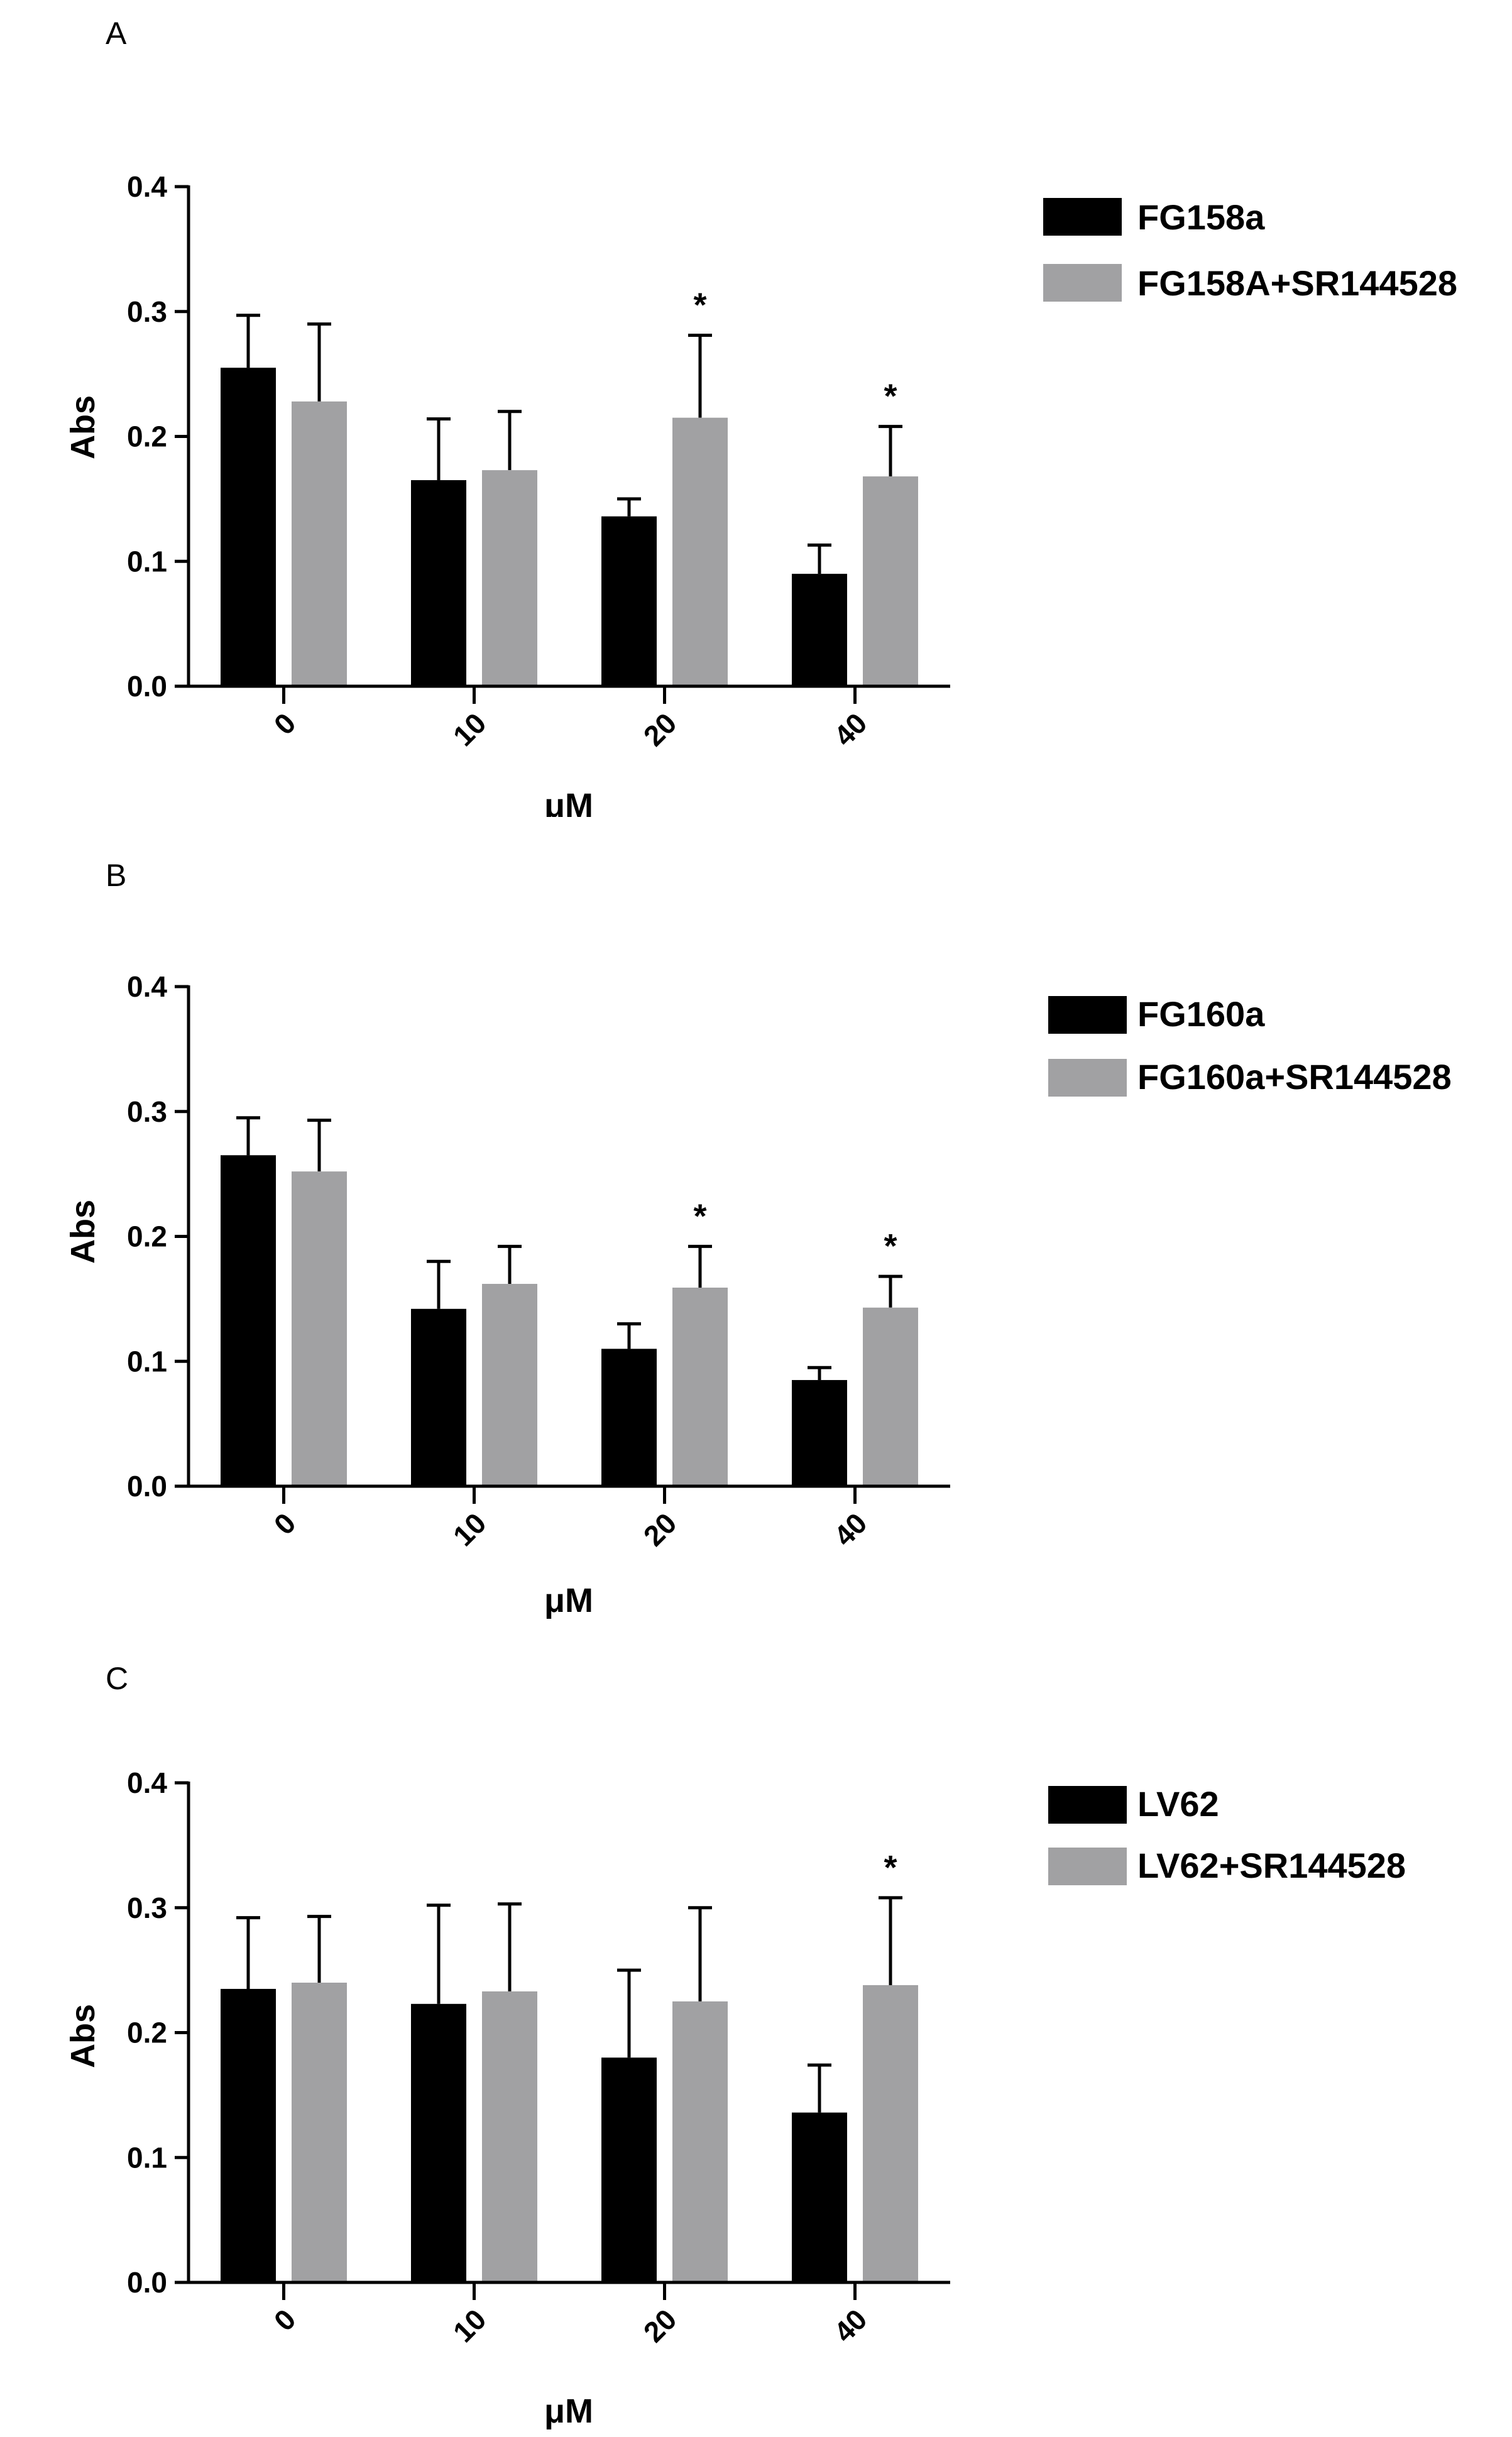 The height and width of the screenshot is (2437, 1512). What do you see at coordinates (1201, 217) in the screenshot?
I see `legend-label-series-1: FG158a` at bounding box center [1201, 217].